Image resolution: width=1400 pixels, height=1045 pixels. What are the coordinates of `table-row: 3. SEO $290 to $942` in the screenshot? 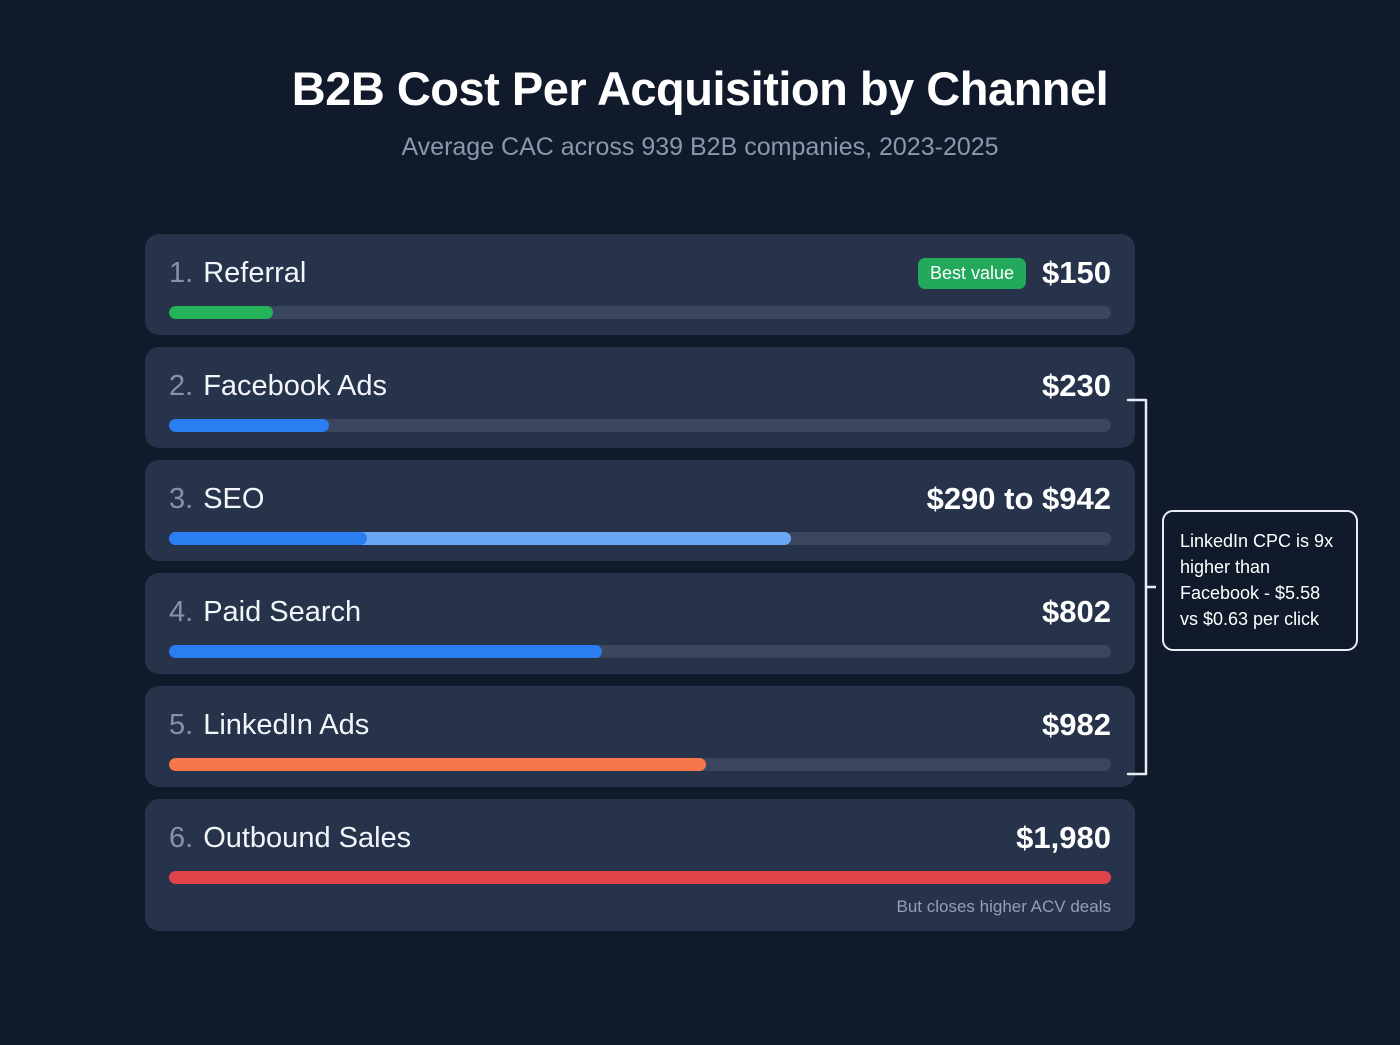 It's located at (640, 510).